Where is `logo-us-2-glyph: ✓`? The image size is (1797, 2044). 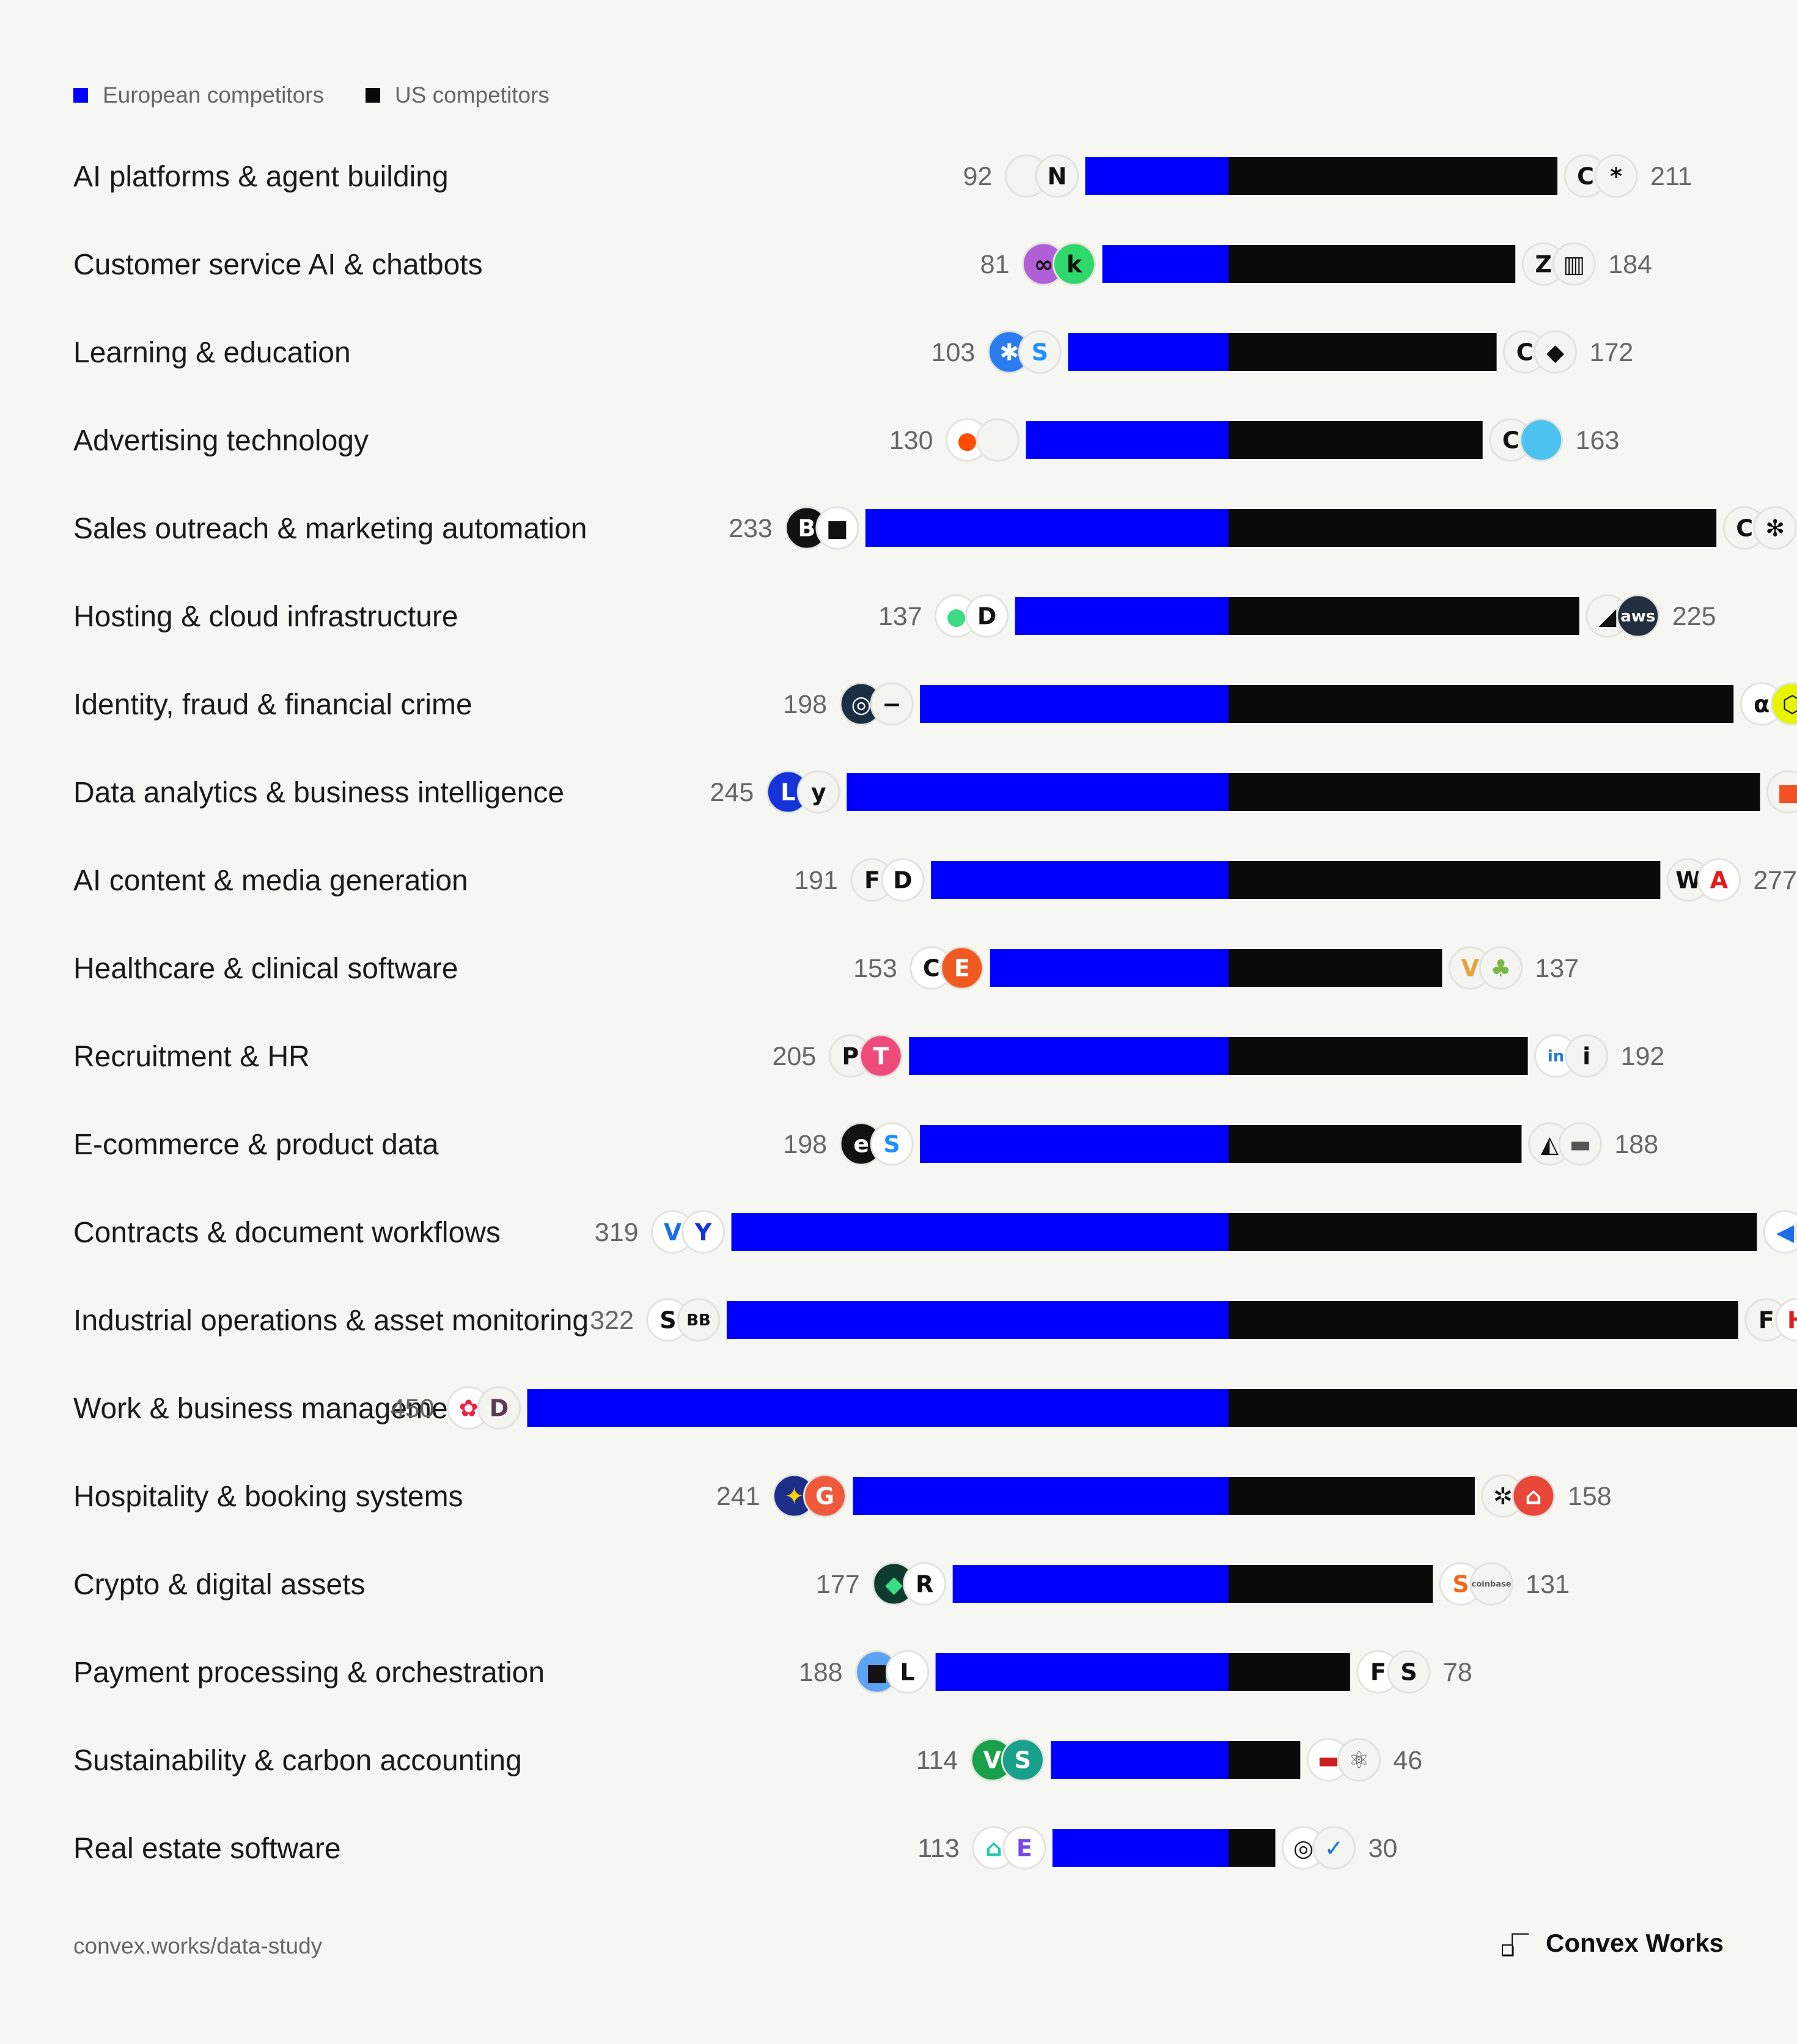
logo-us-2-glyph: ✓ is located at coordinates (1334, 1847).